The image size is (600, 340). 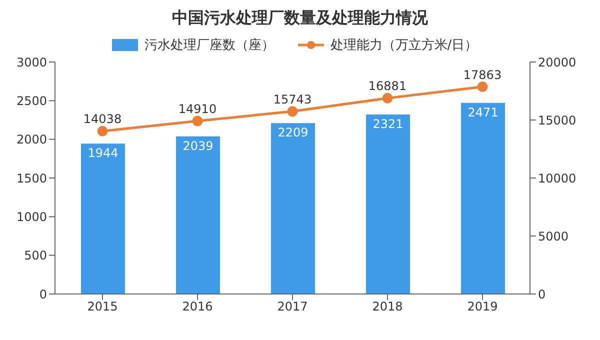 What do you see at coordinates (31, 217) in the screenshot?
I see `y-tick-label: 1000` at bounding box center [31, 217].